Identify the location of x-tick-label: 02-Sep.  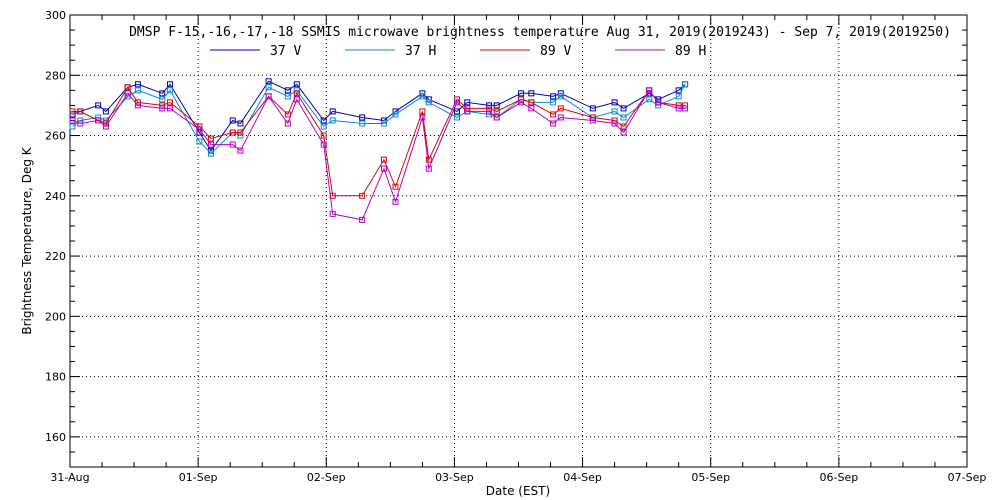
(326, 477).